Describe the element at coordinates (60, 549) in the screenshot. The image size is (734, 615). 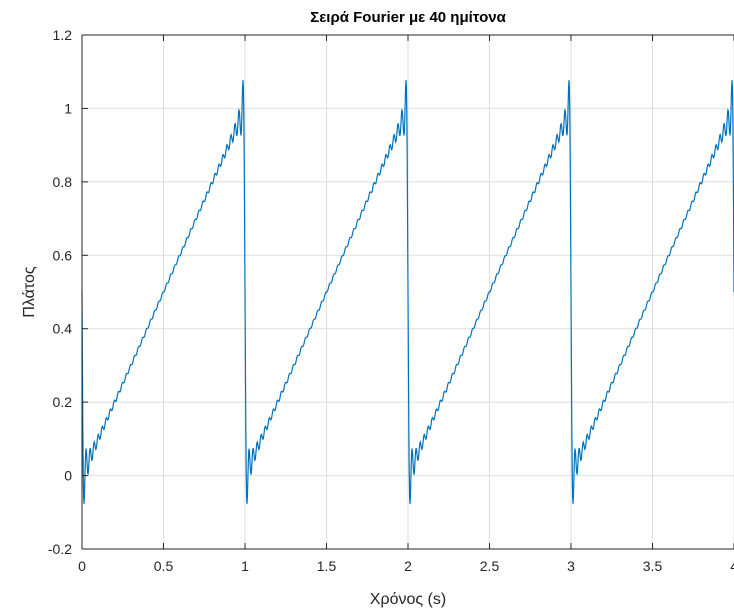
I see `y-tick-label: -0.2` at that location.